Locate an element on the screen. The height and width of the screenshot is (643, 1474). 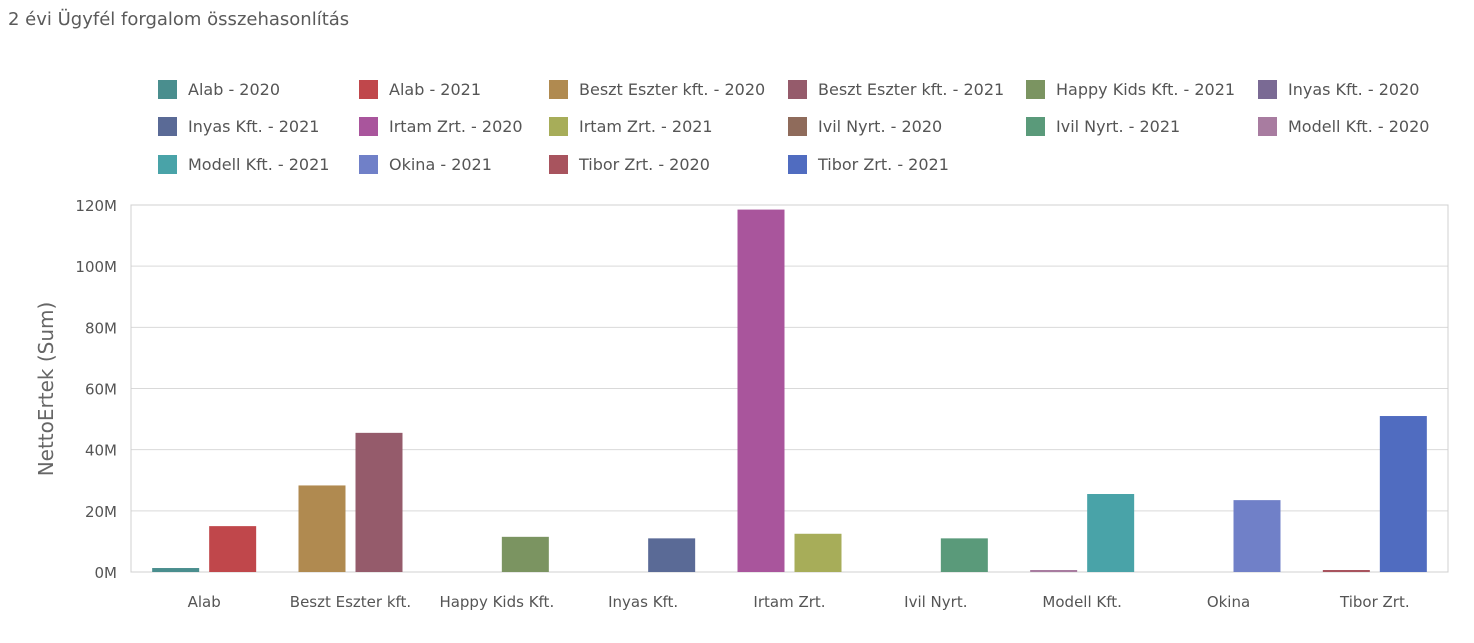
x-tick-label: Tibor Zrt. is located at coordinates (1374, 602).